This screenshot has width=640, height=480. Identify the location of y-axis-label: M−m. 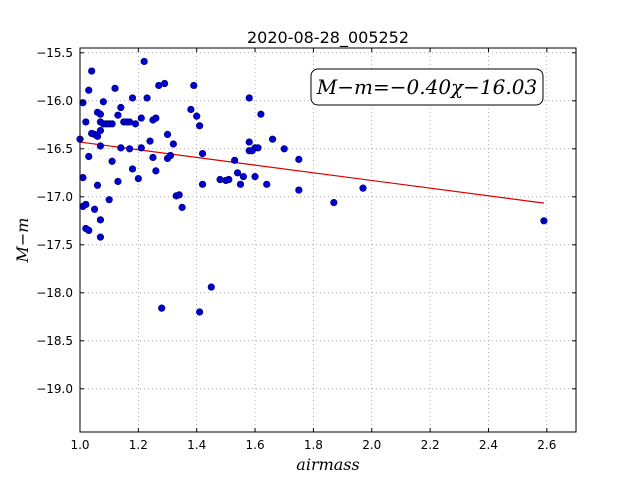
(22, 241).